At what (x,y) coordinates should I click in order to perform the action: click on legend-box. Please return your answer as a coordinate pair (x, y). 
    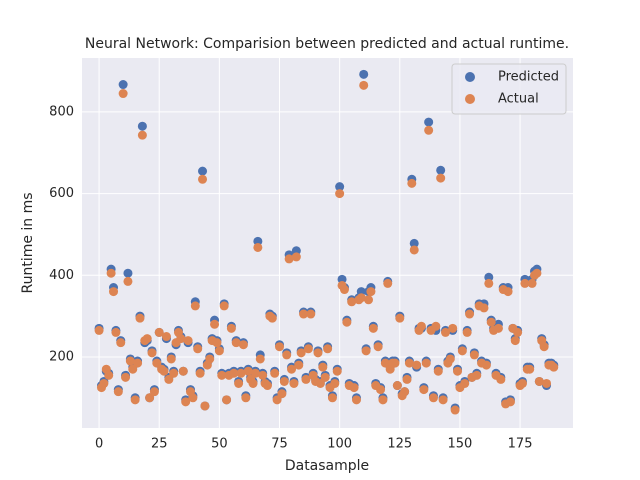
    Looking at the image, I should click on (509, 89).